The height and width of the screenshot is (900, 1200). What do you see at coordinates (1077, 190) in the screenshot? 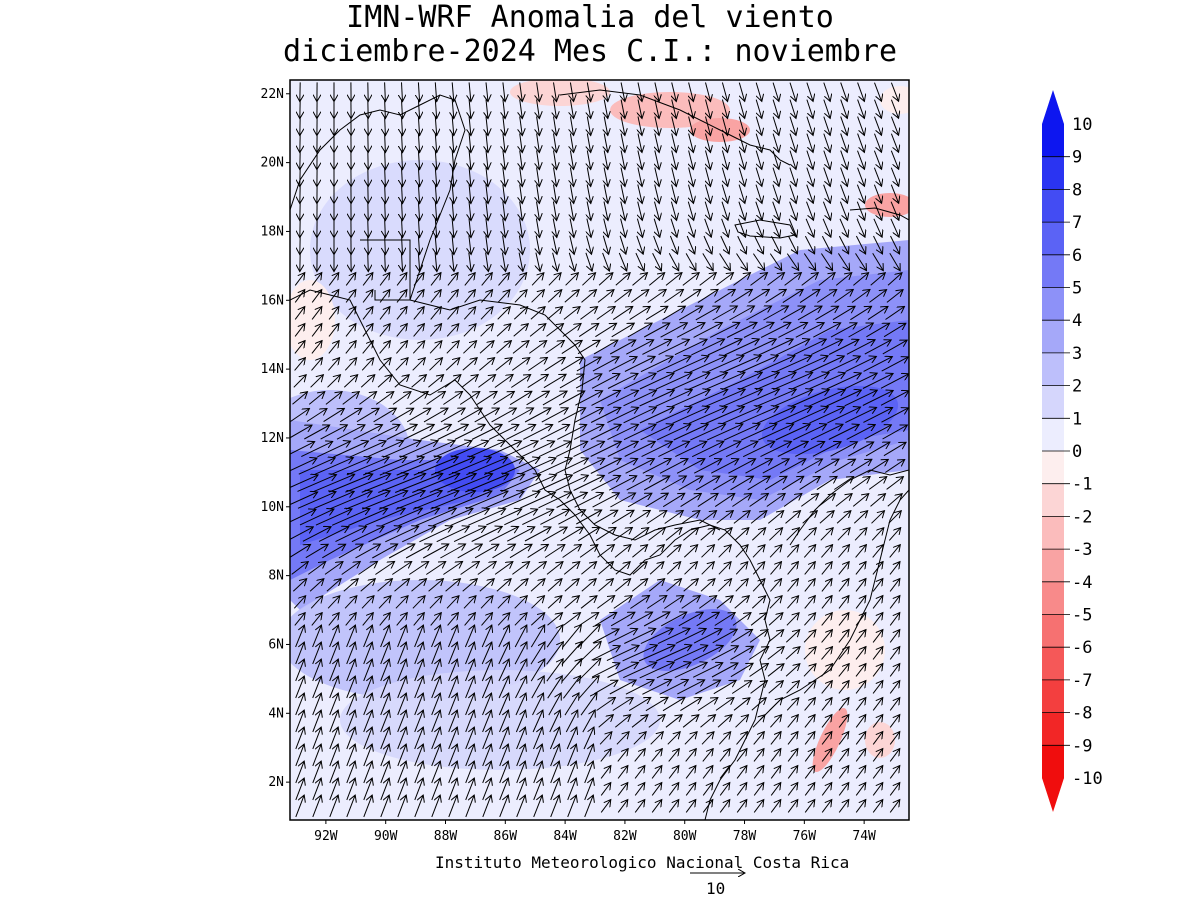
I see `colorbar-label: 8` at bounding box center [1077, 190].